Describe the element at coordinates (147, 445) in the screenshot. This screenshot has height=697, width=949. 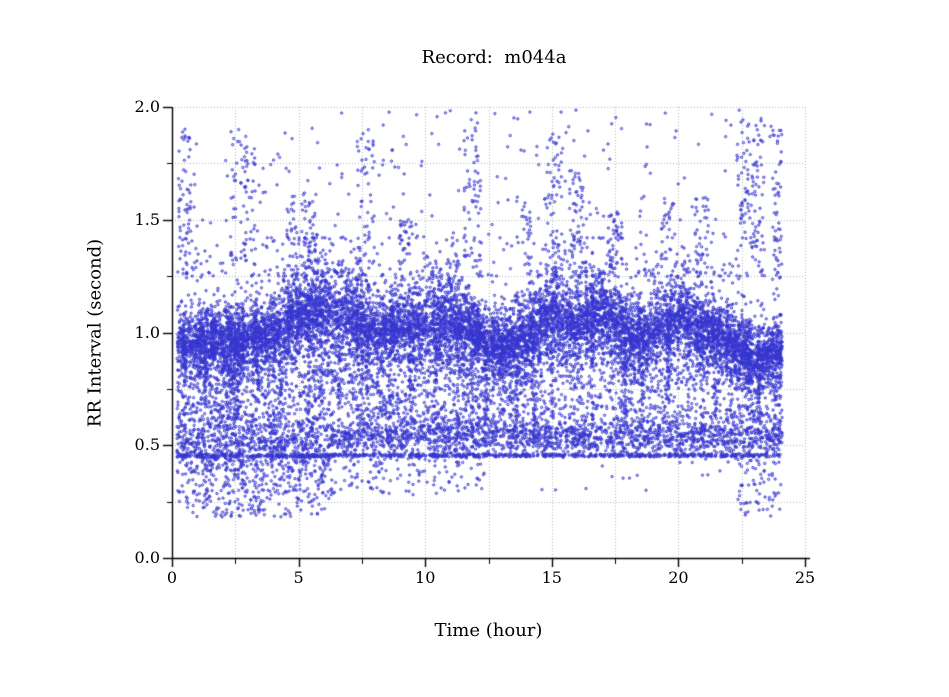
I see `y-tick-label: 0.5` at that location.